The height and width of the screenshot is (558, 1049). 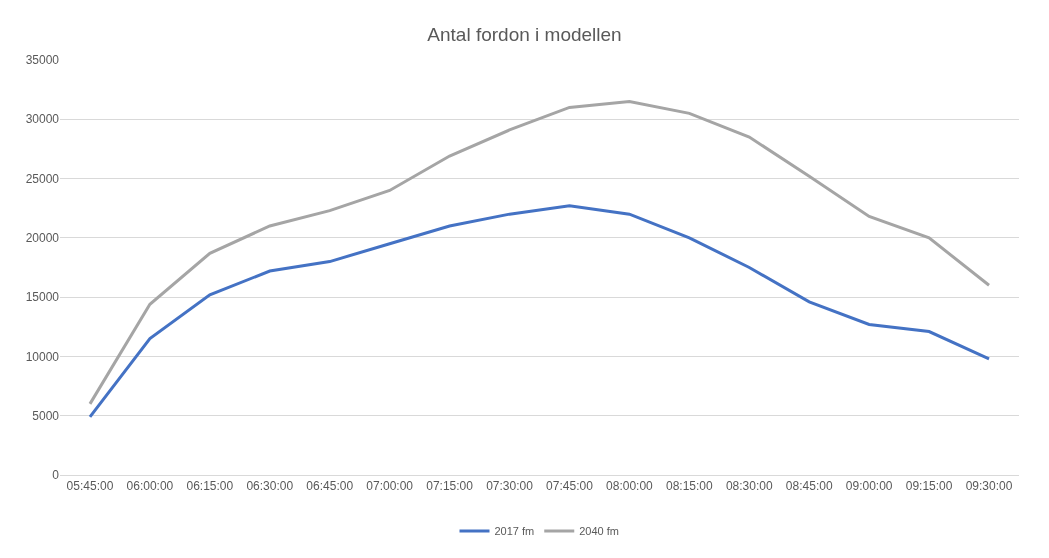 What do you see at coordinates (510, 486) in the screenshot?
I see `x-tick-label: 07:30:00` at bounding box center [510, 486].